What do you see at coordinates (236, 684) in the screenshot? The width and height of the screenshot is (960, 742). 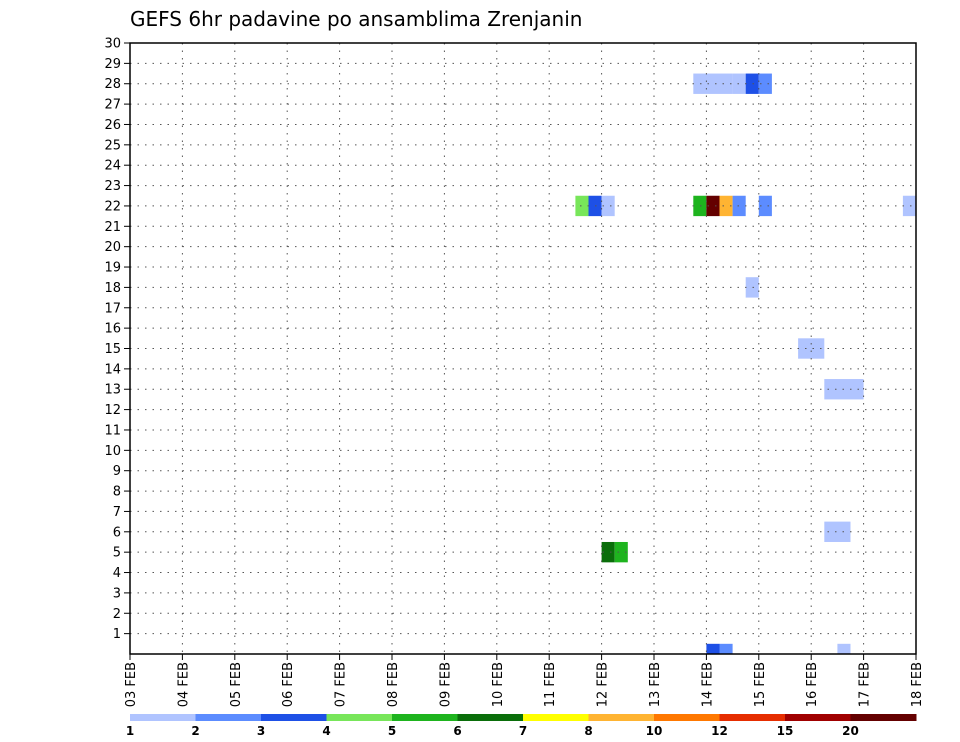 I see `x-tick-label-3: 05 FEB` at bounding box center [236, 684].